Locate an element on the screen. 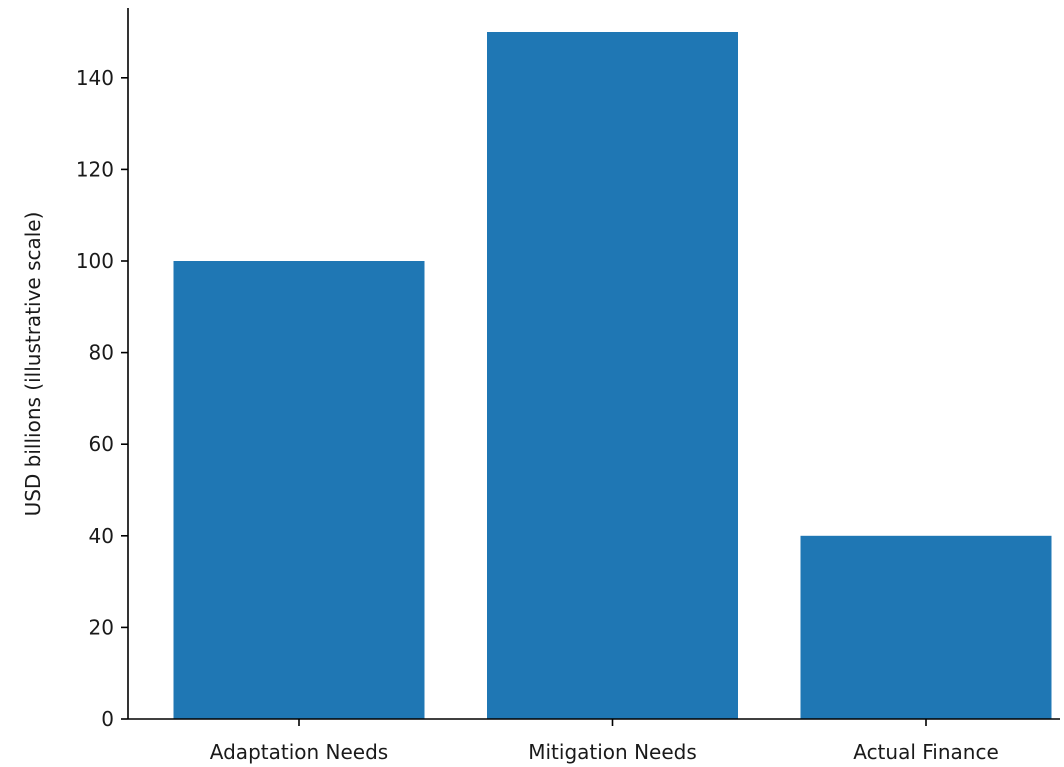  y-tick-label: 100 is located at coordinates (95, 261).